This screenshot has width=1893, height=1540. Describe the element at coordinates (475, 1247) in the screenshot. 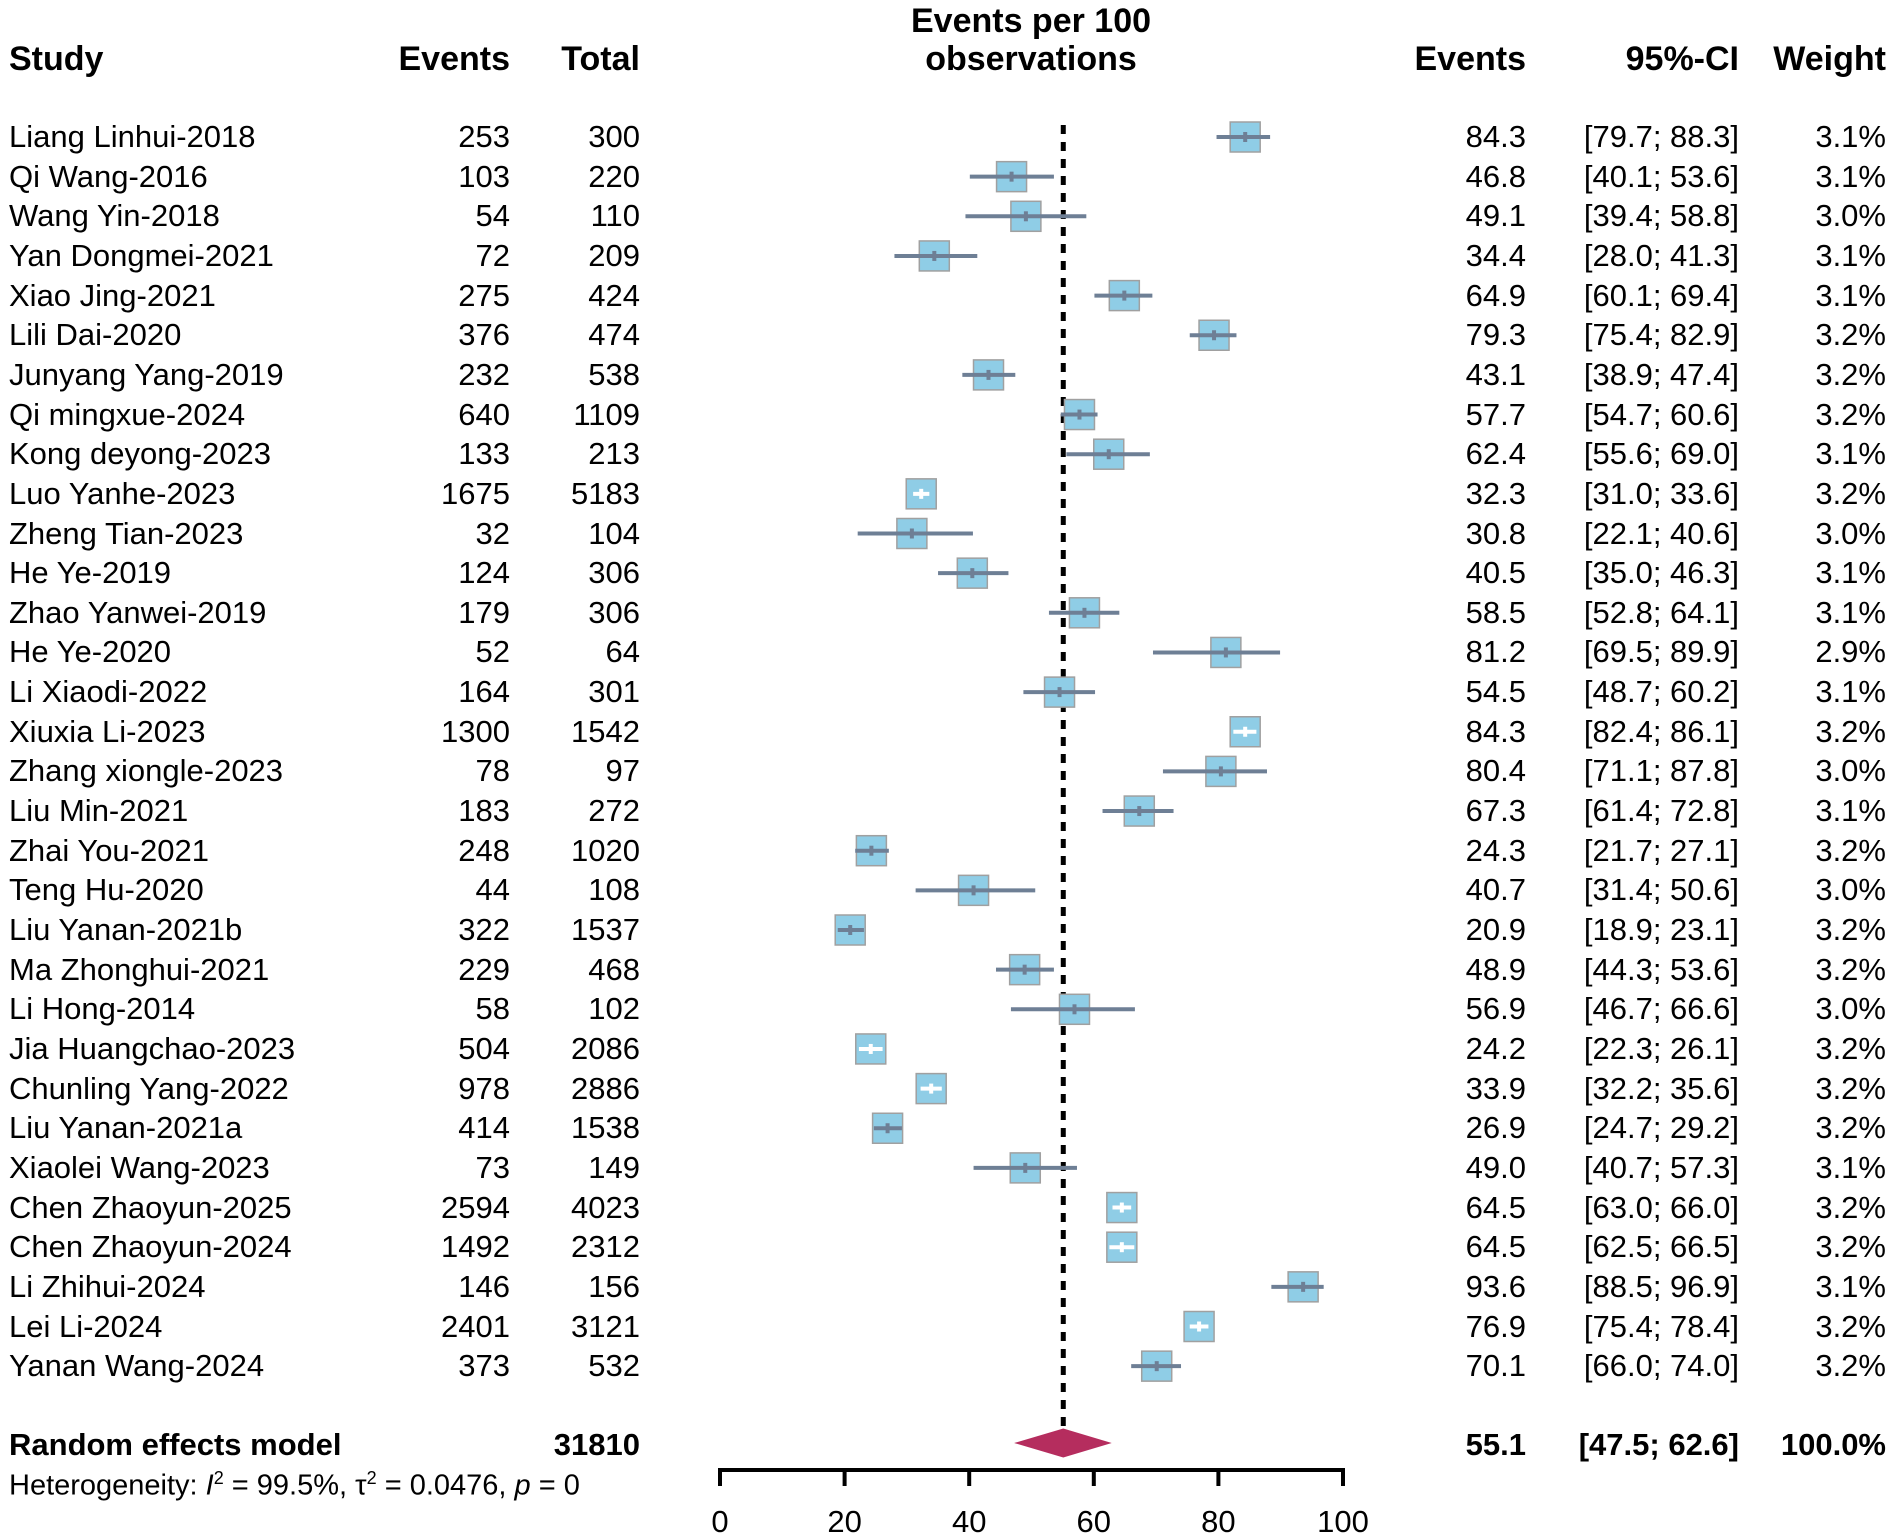

I see `study-events: 1492` at that location.